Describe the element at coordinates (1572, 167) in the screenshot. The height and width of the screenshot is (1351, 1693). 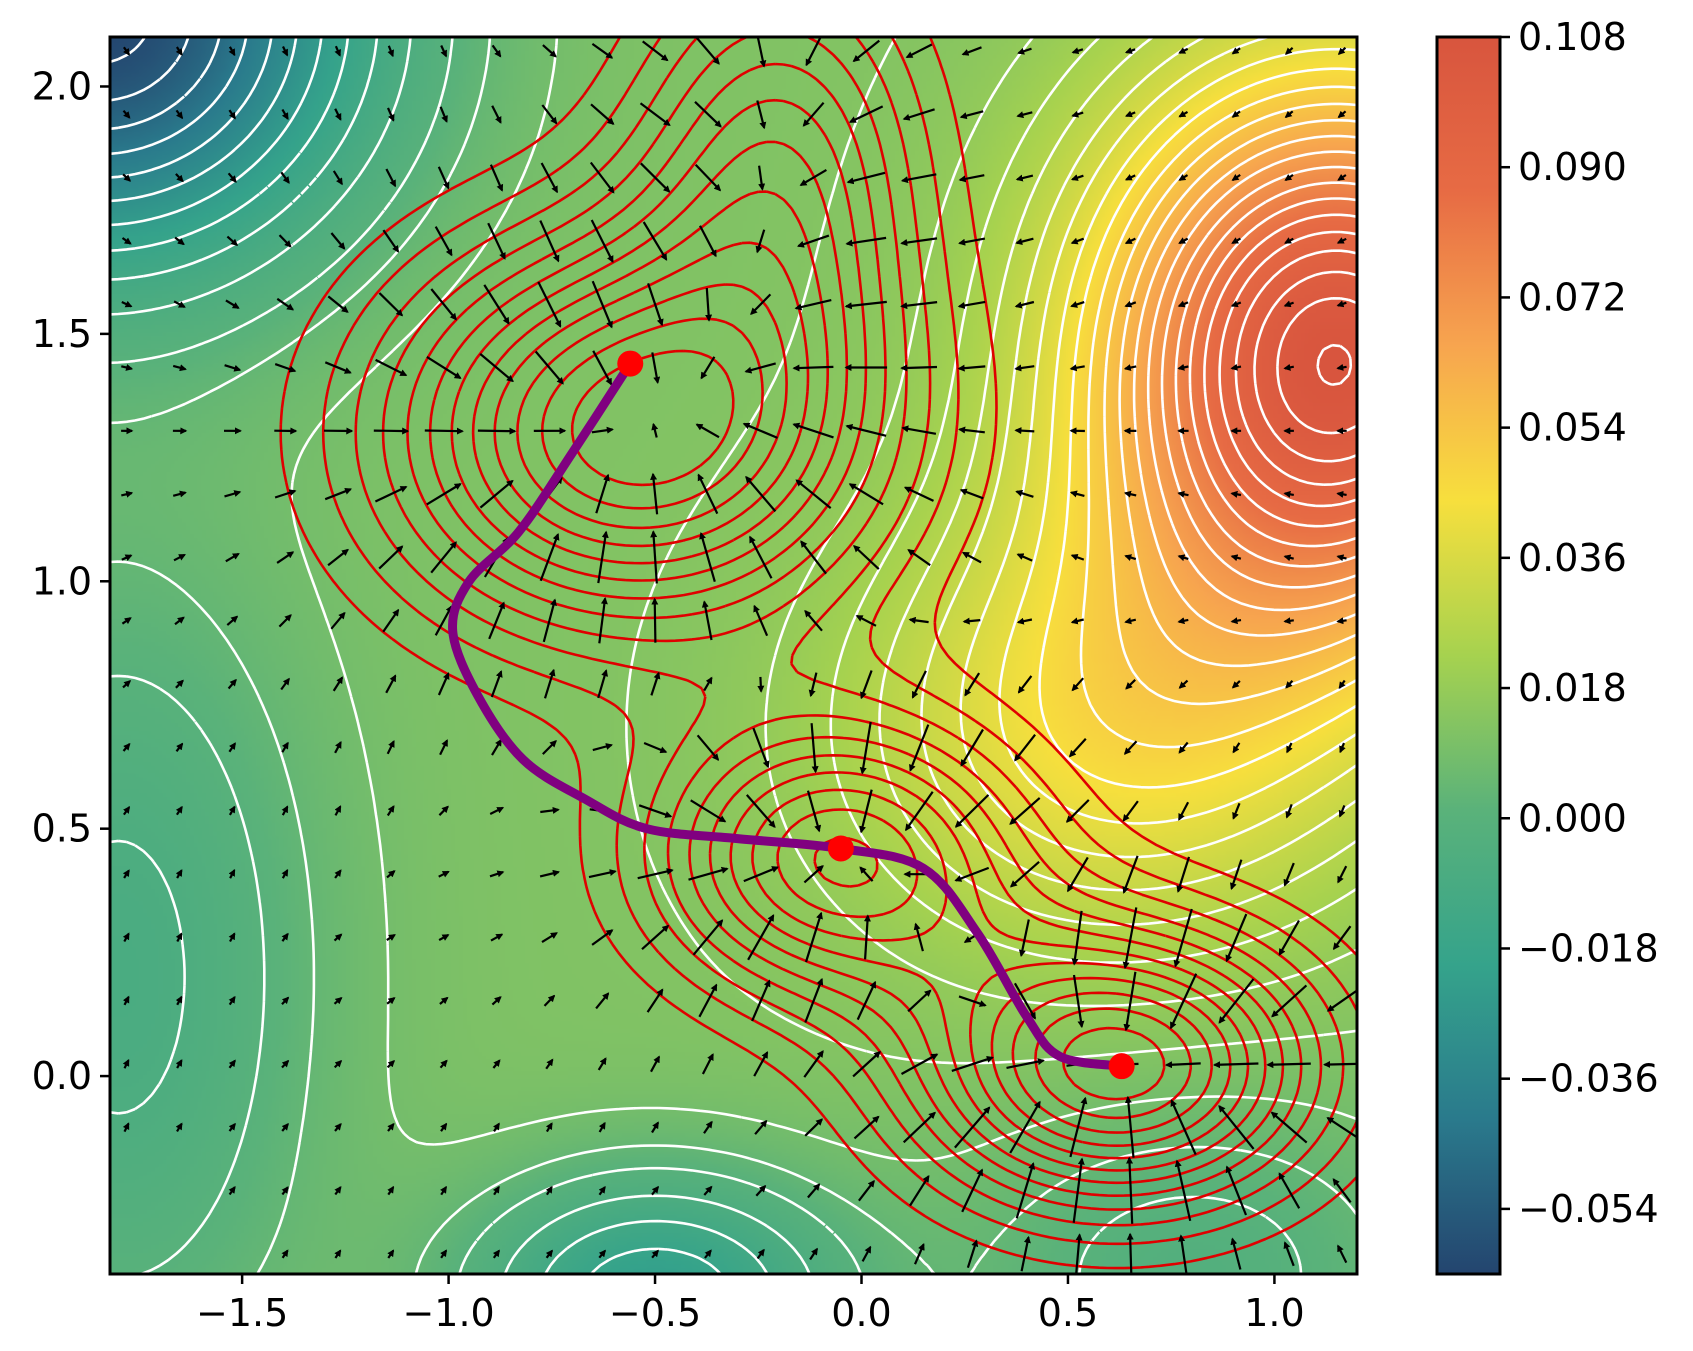
I see `colorbar-tick-label: 0.090` at that location.